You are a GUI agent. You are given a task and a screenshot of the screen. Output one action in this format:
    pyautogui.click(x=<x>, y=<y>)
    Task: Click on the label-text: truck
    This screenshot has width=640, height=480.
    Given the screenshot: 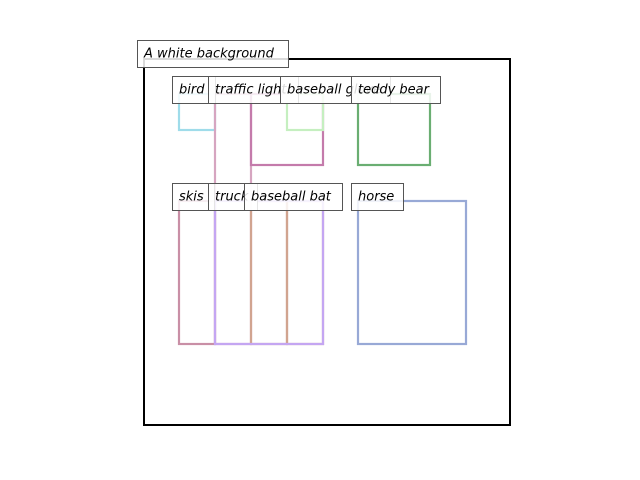 What is the action you would take?
    pyautogui.click(x=232, y=197)
    